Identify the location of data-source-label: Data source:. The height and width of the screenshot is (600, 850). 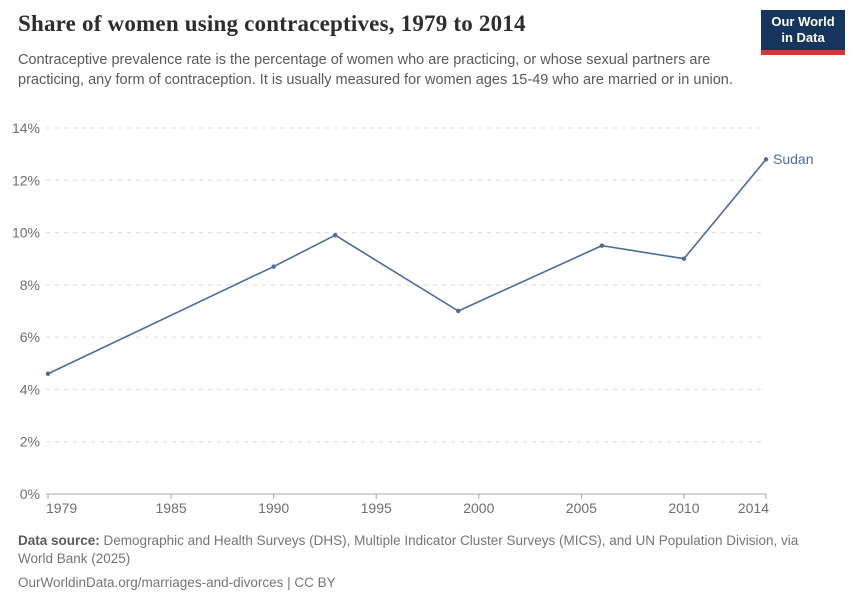
(59, 540).